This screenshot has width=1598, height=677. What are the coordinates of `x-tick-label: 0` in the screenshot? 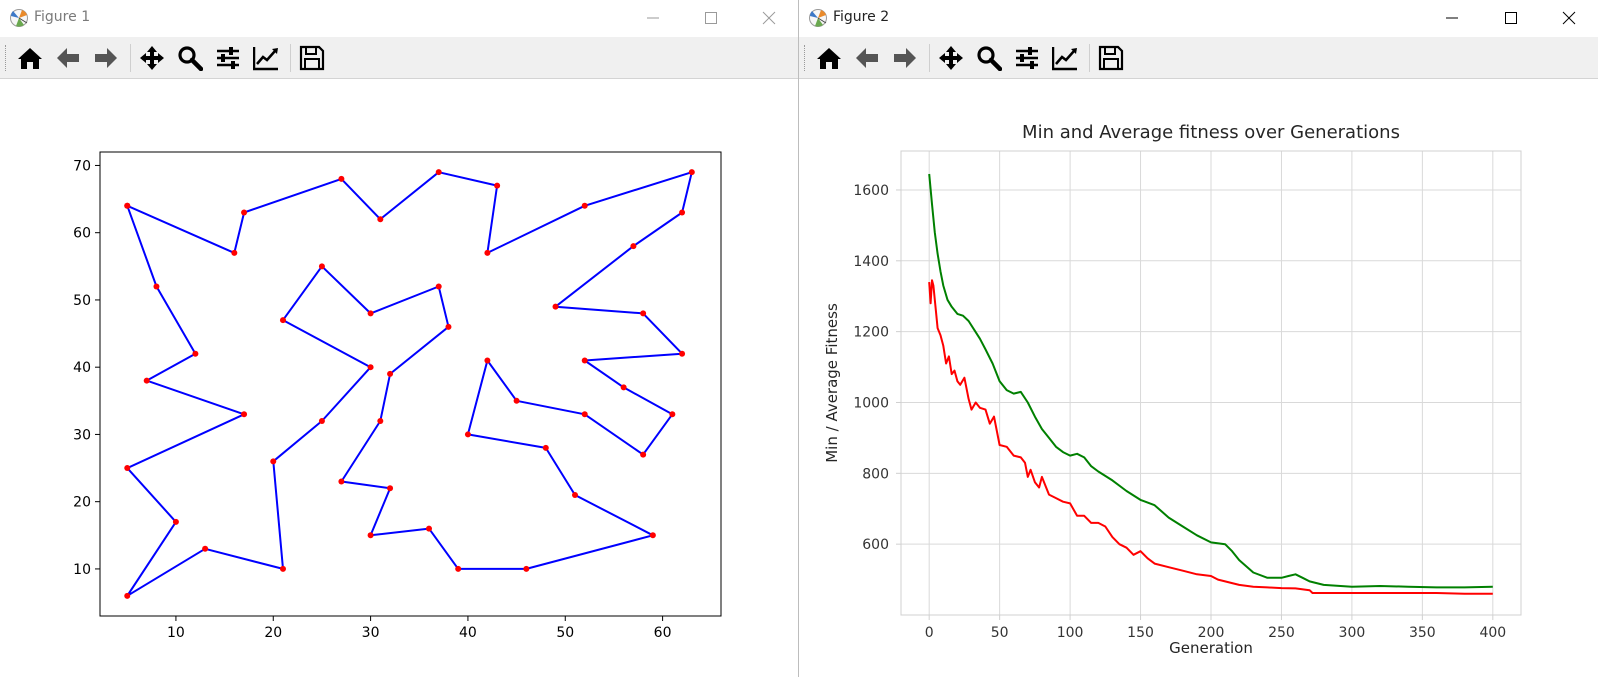 It's located at (929, 633).